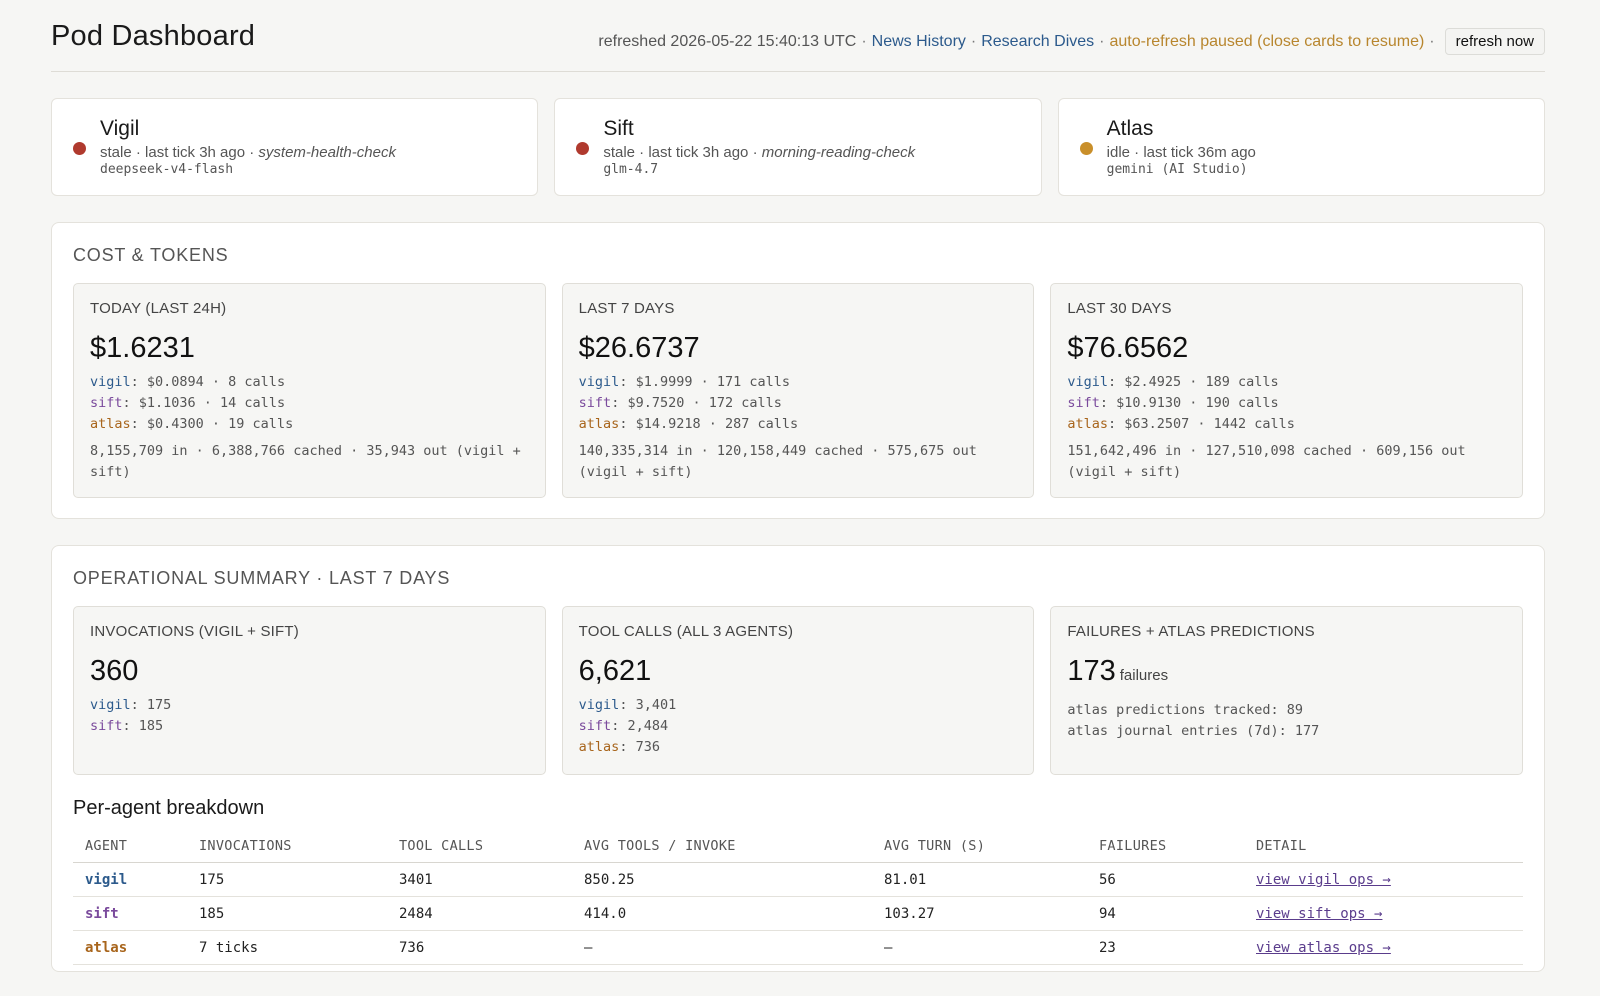 This screenshot has width=1600, height=996. What do you see at coordinates (1319, 913) in the screenshot?
I see `view-sift-ops-link: view sift ops →` at bounding box center [1319, 913].